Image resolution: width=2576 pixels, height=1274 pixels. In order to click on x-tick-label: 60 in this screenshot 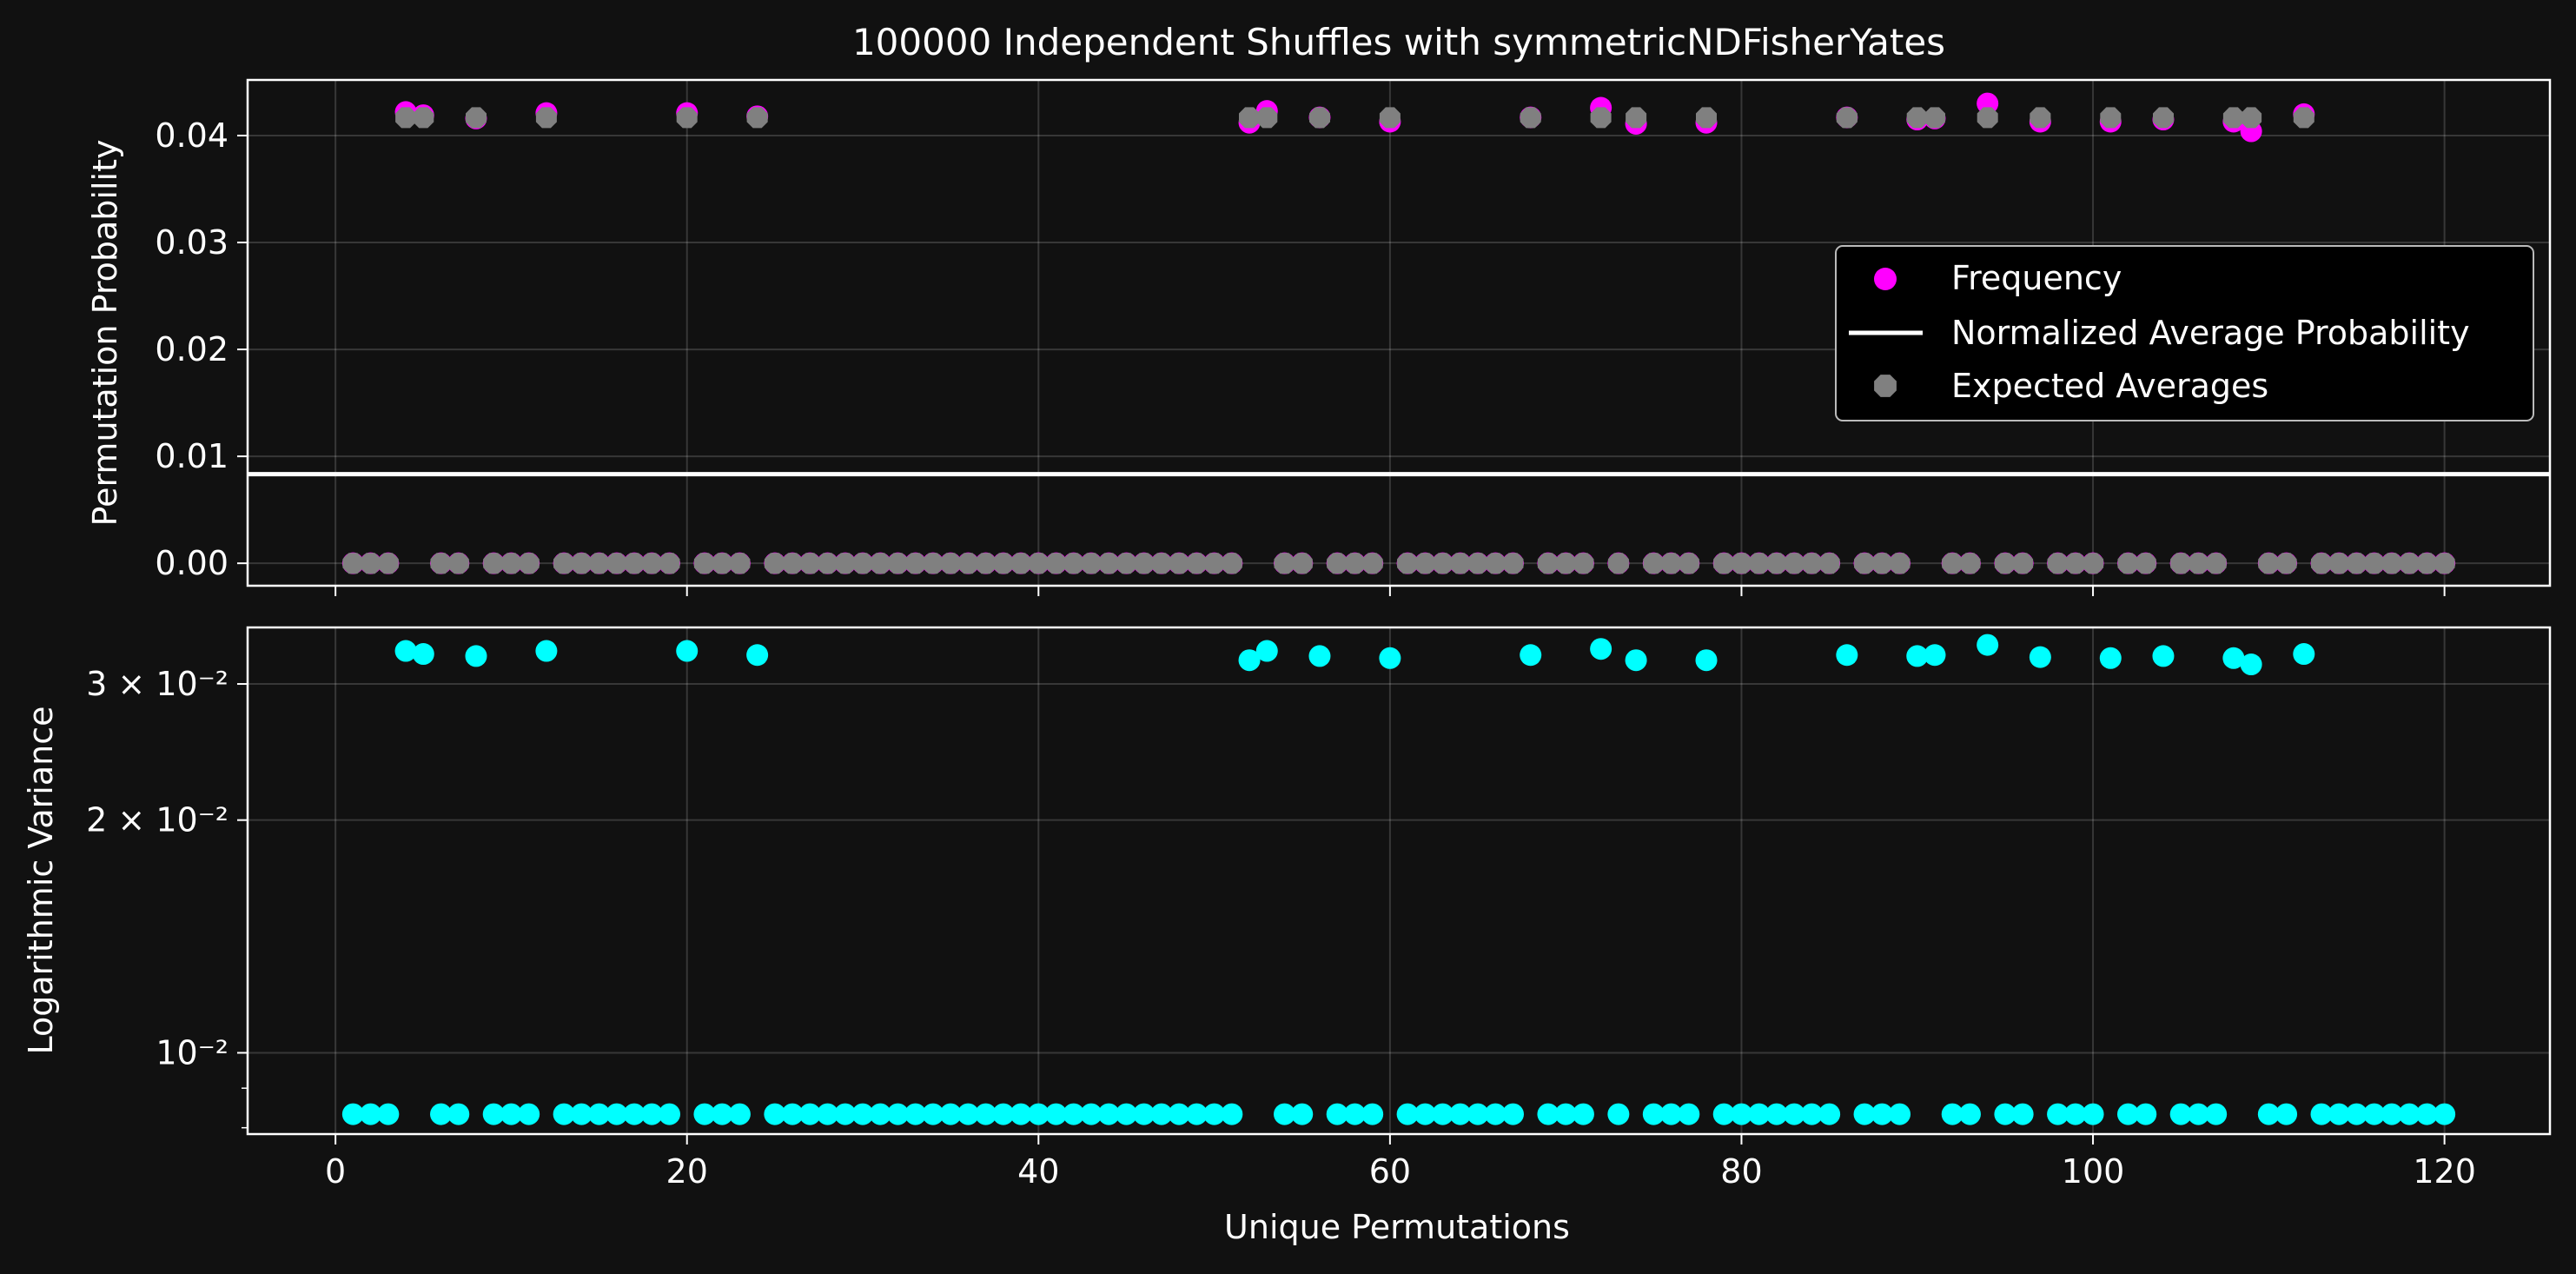, I will do `click(1390, 1171)`.